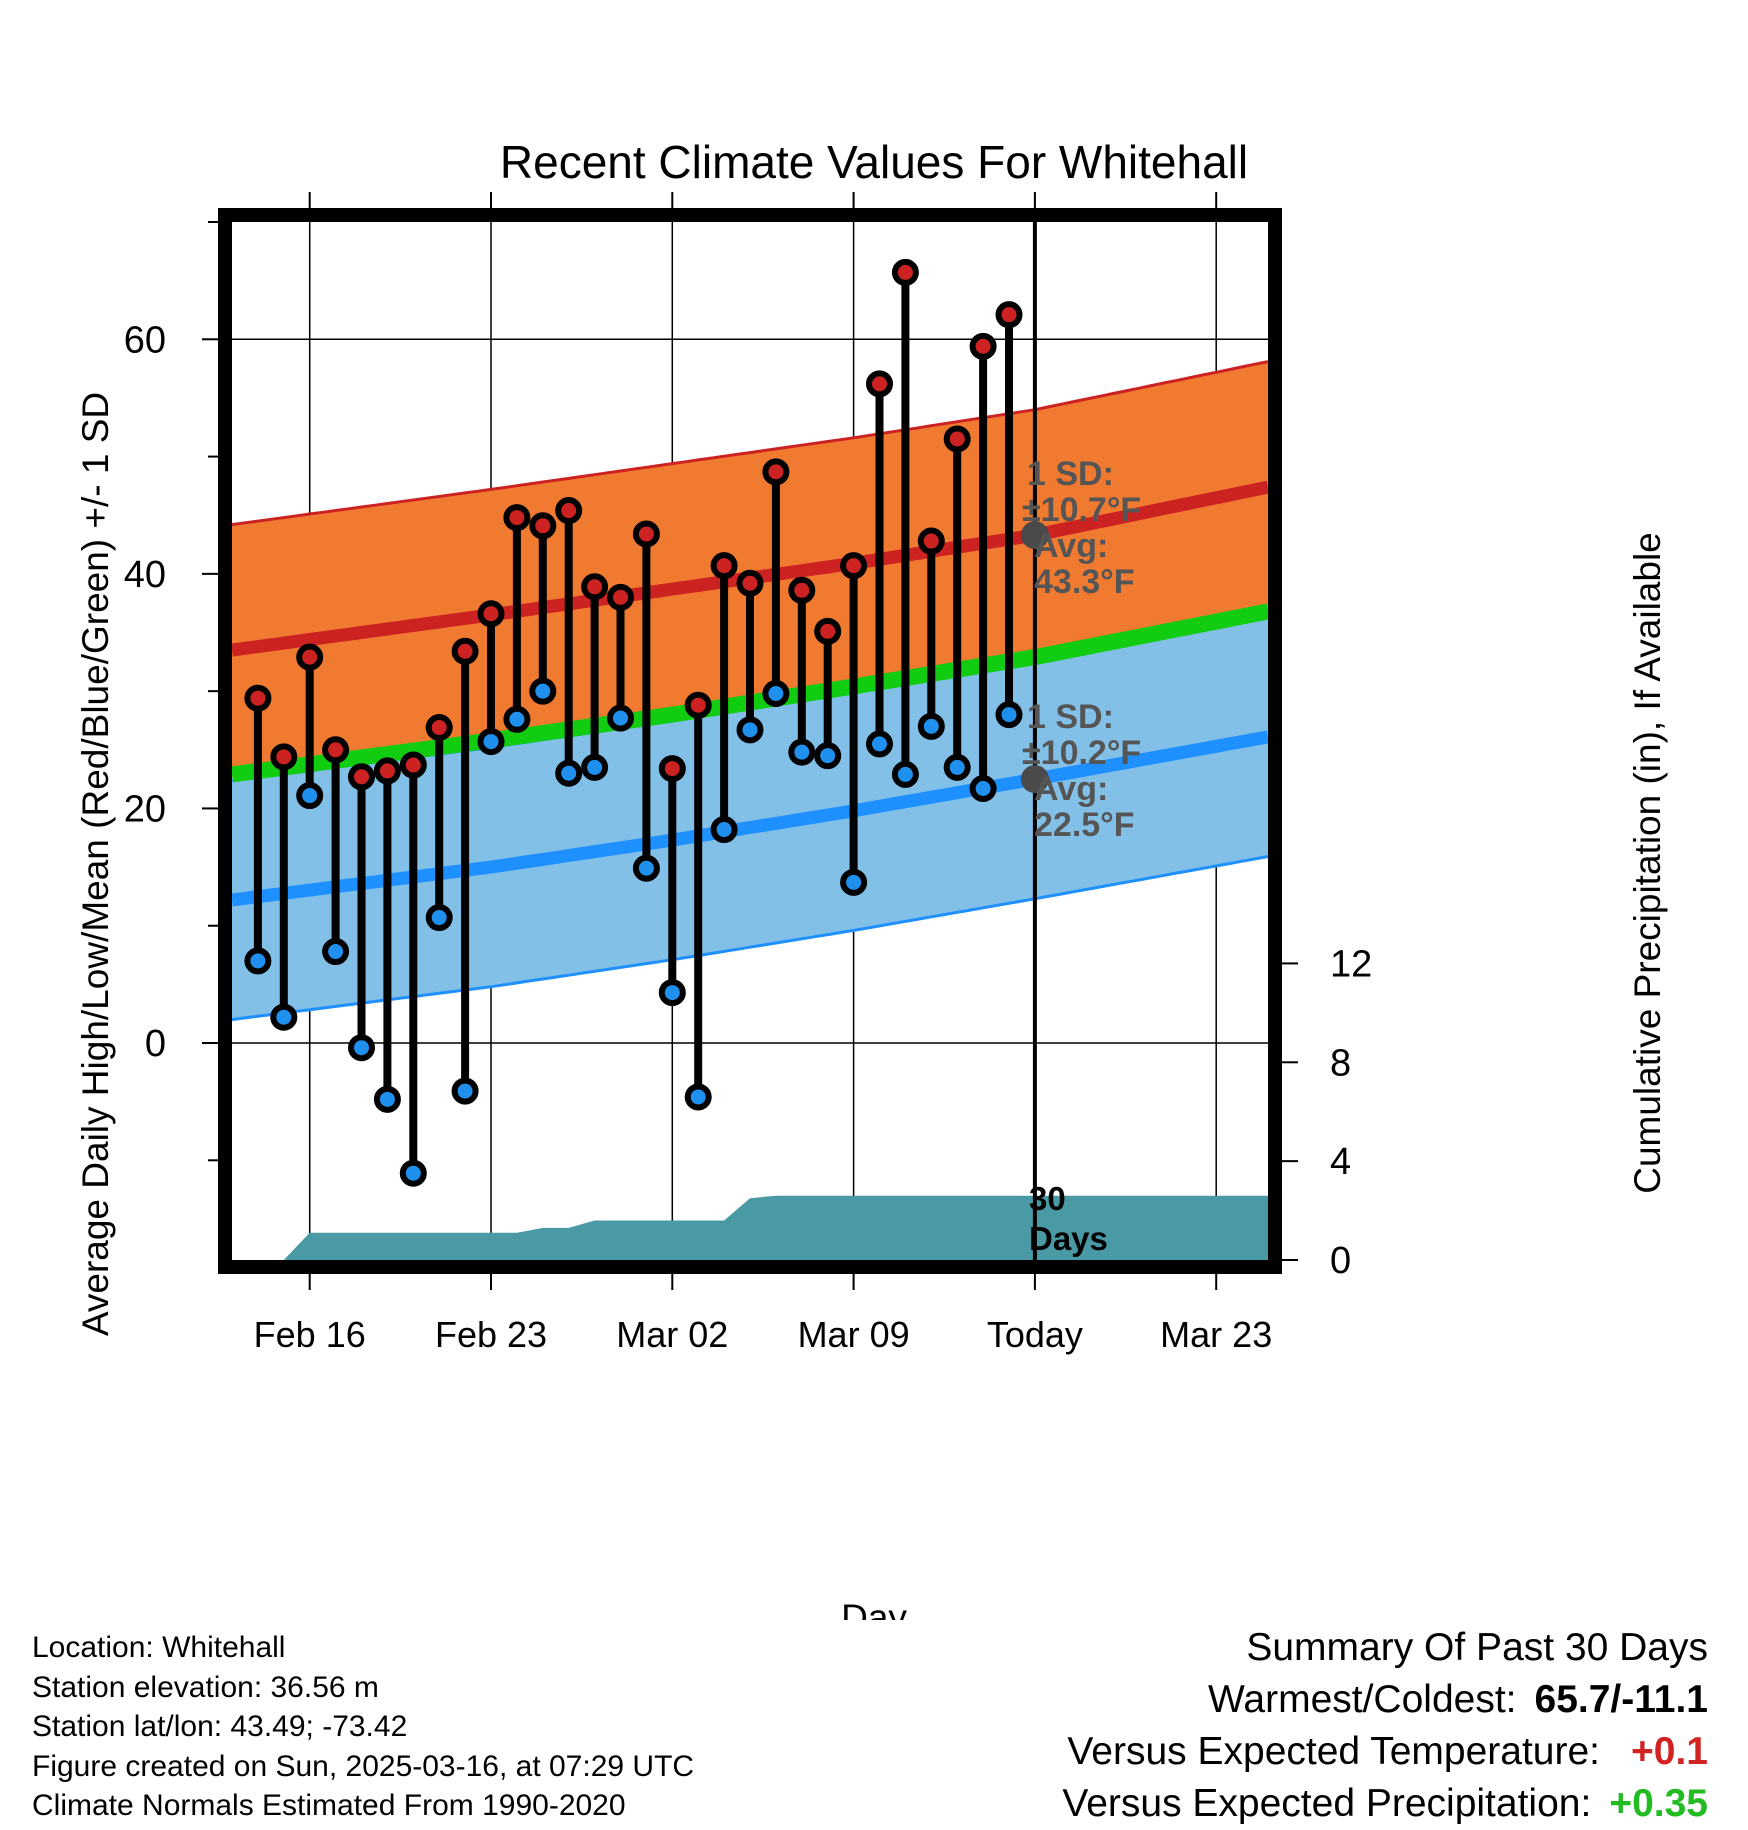 The width and height of the screenshot is (1748, 1830). Describe the element at coordinates (329, 1805) in the screenshot. I see `climate-normals-note: Climate Normals Estimated From 1990-2020` at that location.